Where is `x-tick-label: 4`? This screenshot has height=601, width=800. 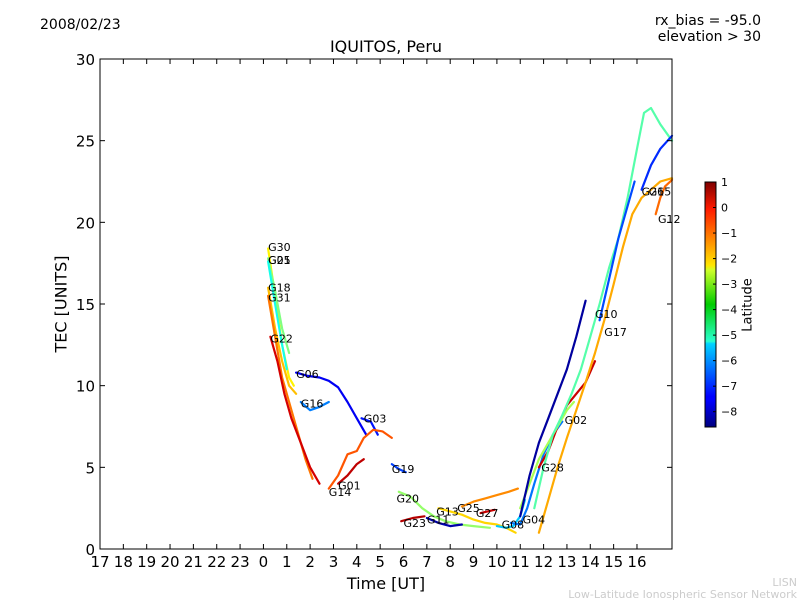
x-tick-label: 4 is located at coordinates (357, 562).